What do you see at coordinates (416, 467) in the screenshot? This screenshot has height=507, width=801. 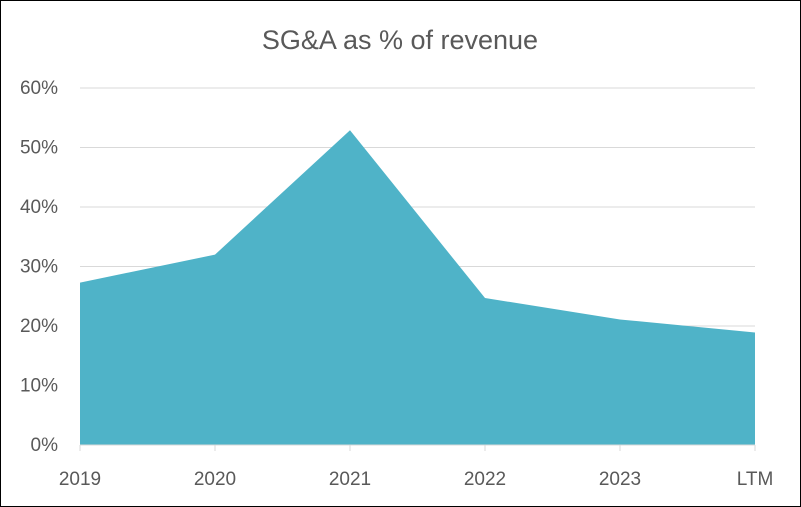 I see `x-axis: 2019 2020 2021 2022 2023 LTM` at bounding box center [416, 467].